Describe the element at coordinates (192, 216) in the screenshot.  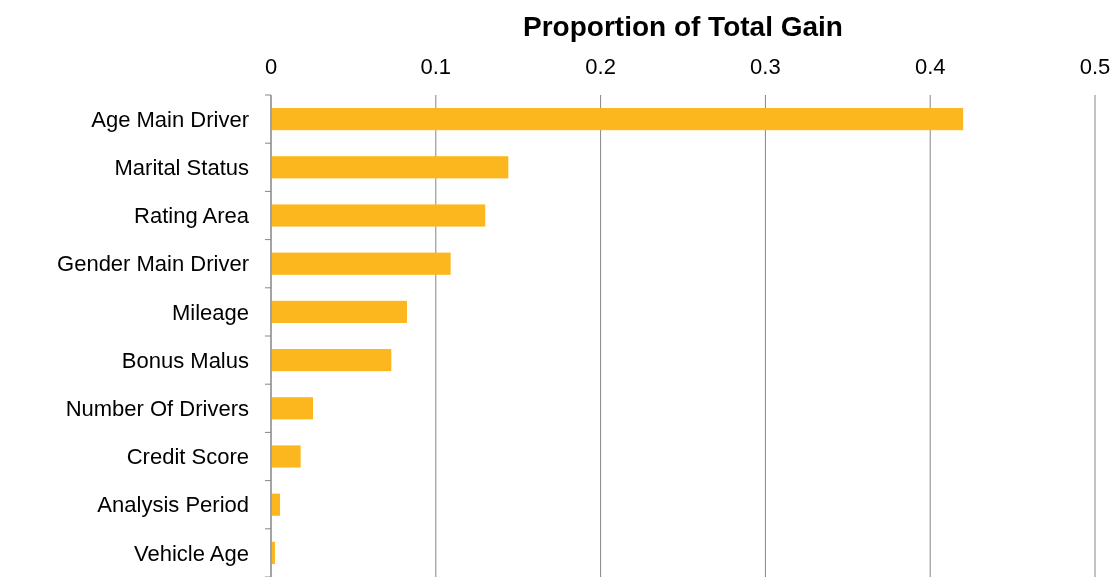
I see `y-tick-label: Rating Area` at that location.